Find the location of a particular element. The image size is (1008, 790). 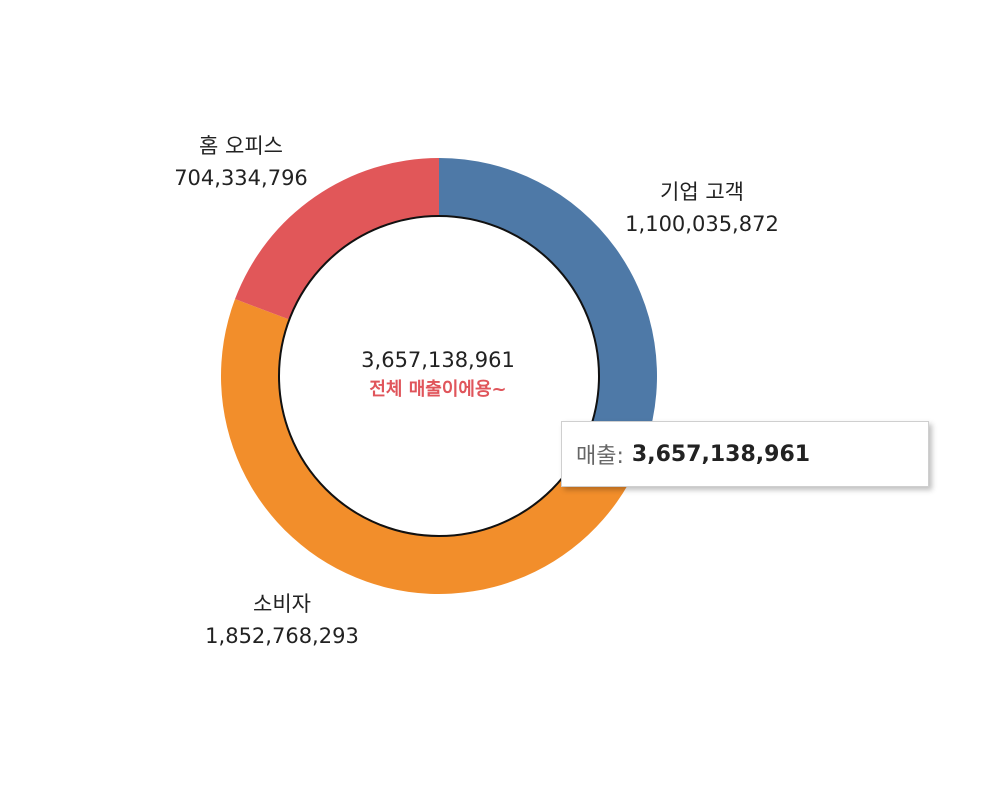

total-caption: 전체 매출이에용~ is located at coordinates (438, 389).